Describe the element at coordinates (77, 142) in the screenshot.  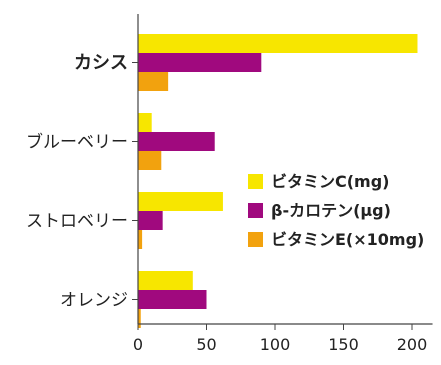
I see `category-label: ブルーベリー` at that location.